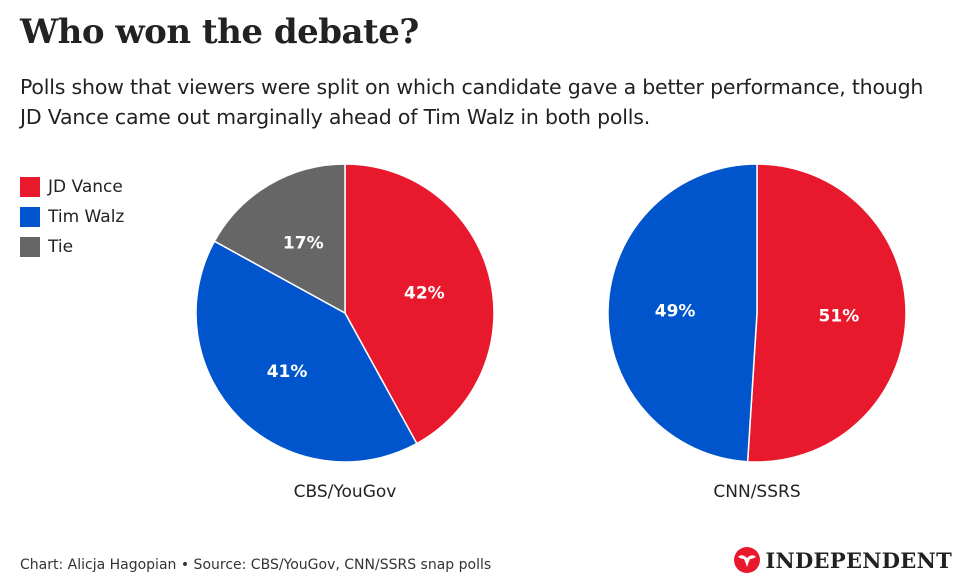 The width and height of the screenshot is (960, 586). I want to click on legend-label-tie: Tie, so click(61, 246).